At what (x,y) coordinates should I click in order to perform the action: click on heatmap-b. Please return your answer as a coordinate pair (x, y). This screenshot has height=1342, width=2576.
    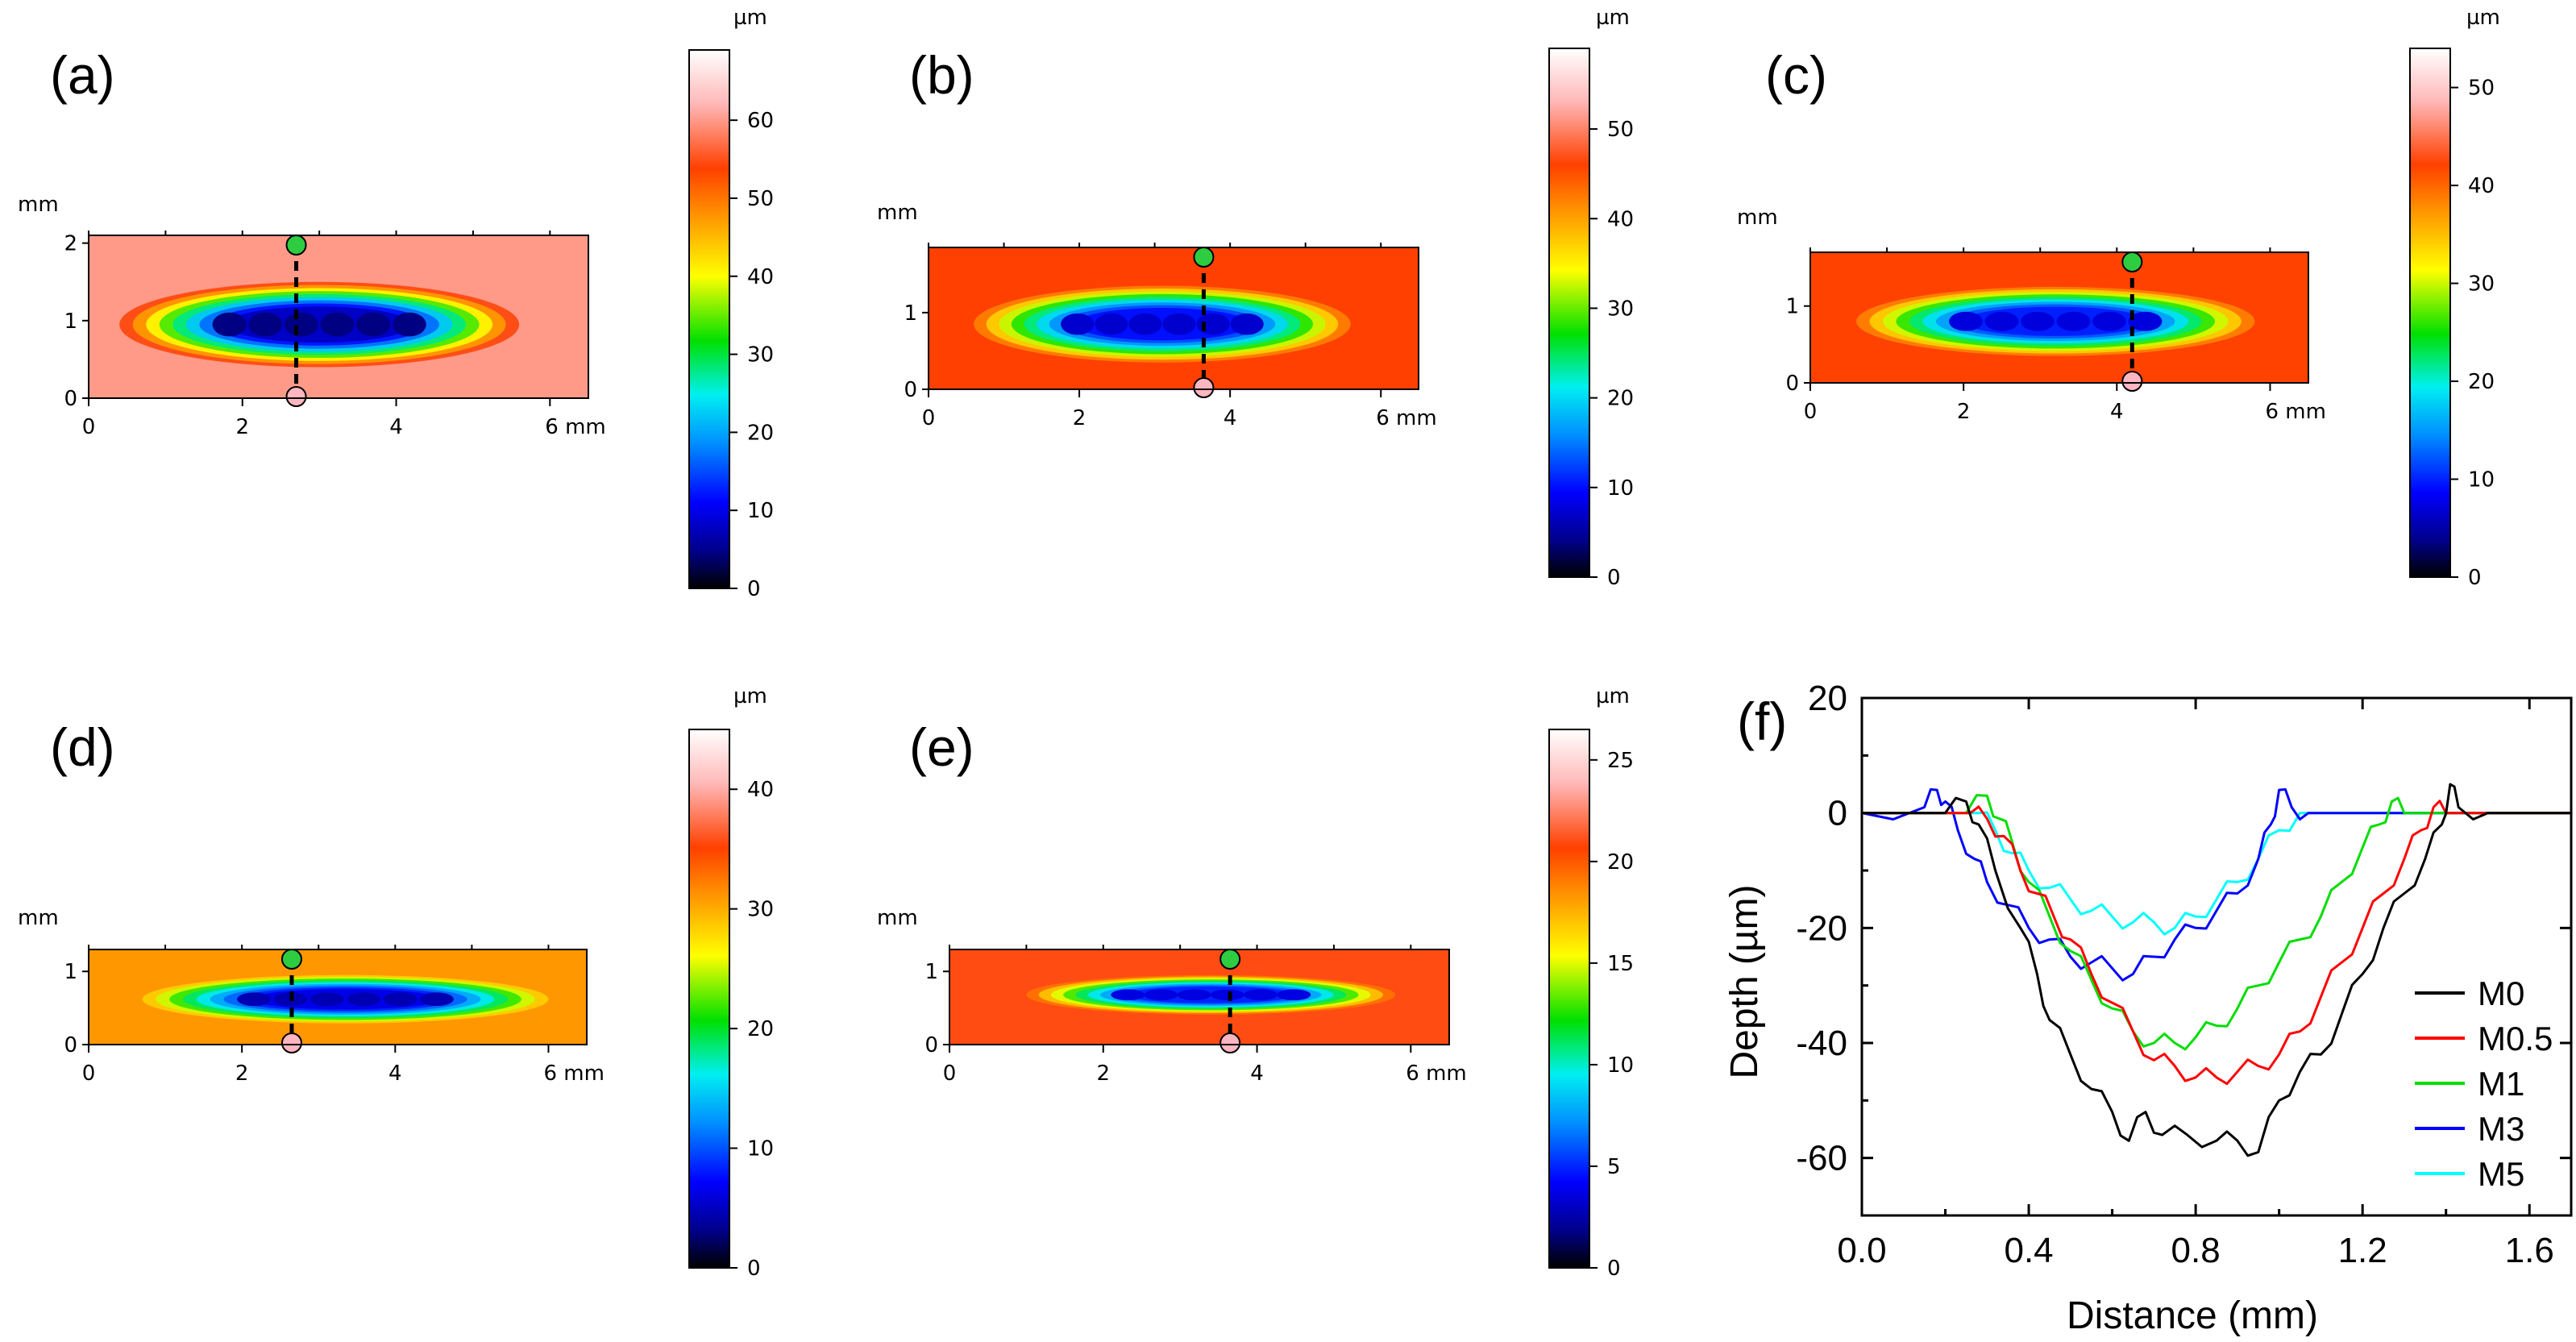
    Looking at the image, I should click on (1174, 322).